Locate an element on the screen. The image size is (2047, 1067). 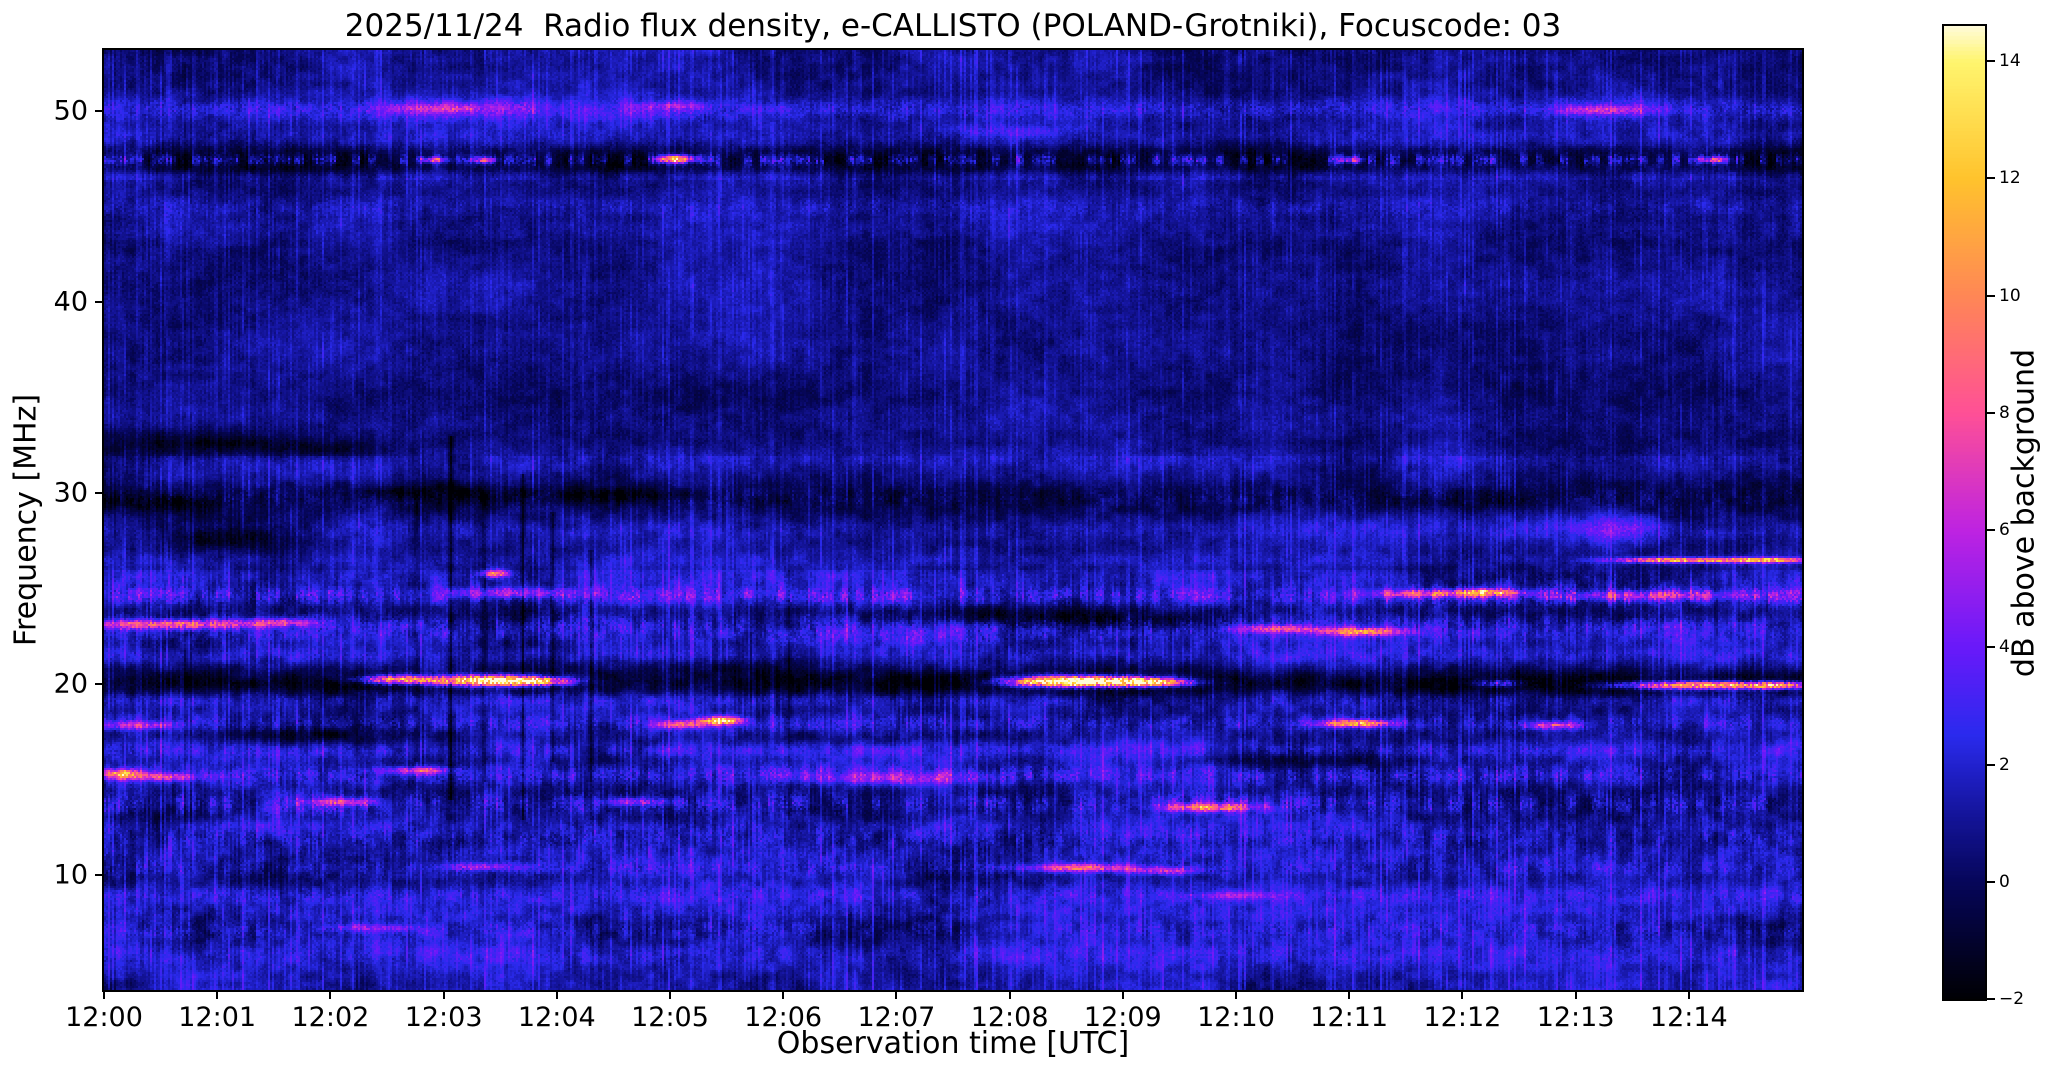
colorbar-gradient is located at coordinates (1964, 512).